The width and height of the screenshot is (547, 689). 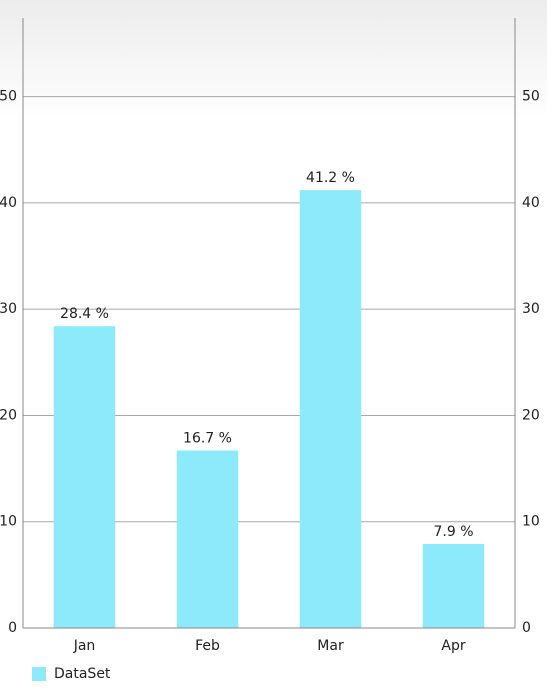 I want to click on x-tick-label: Mar, so click(x=330, y=646).